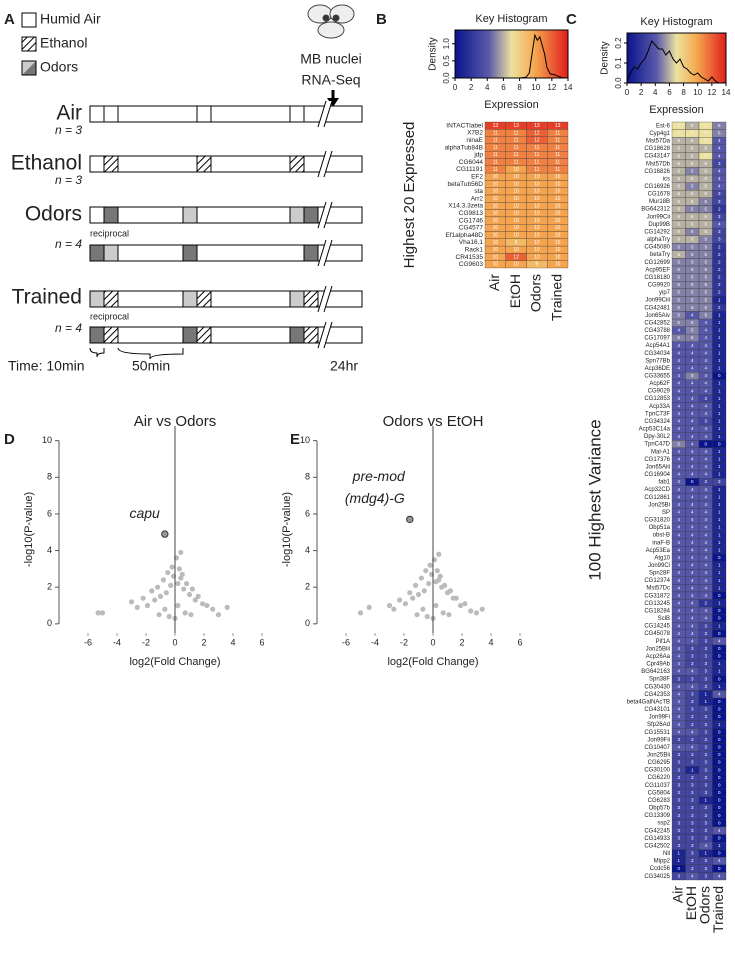  Describe the element at coordinates (618, 63) in the screenshot. I see `y-tick-label: 0.1` at that location.